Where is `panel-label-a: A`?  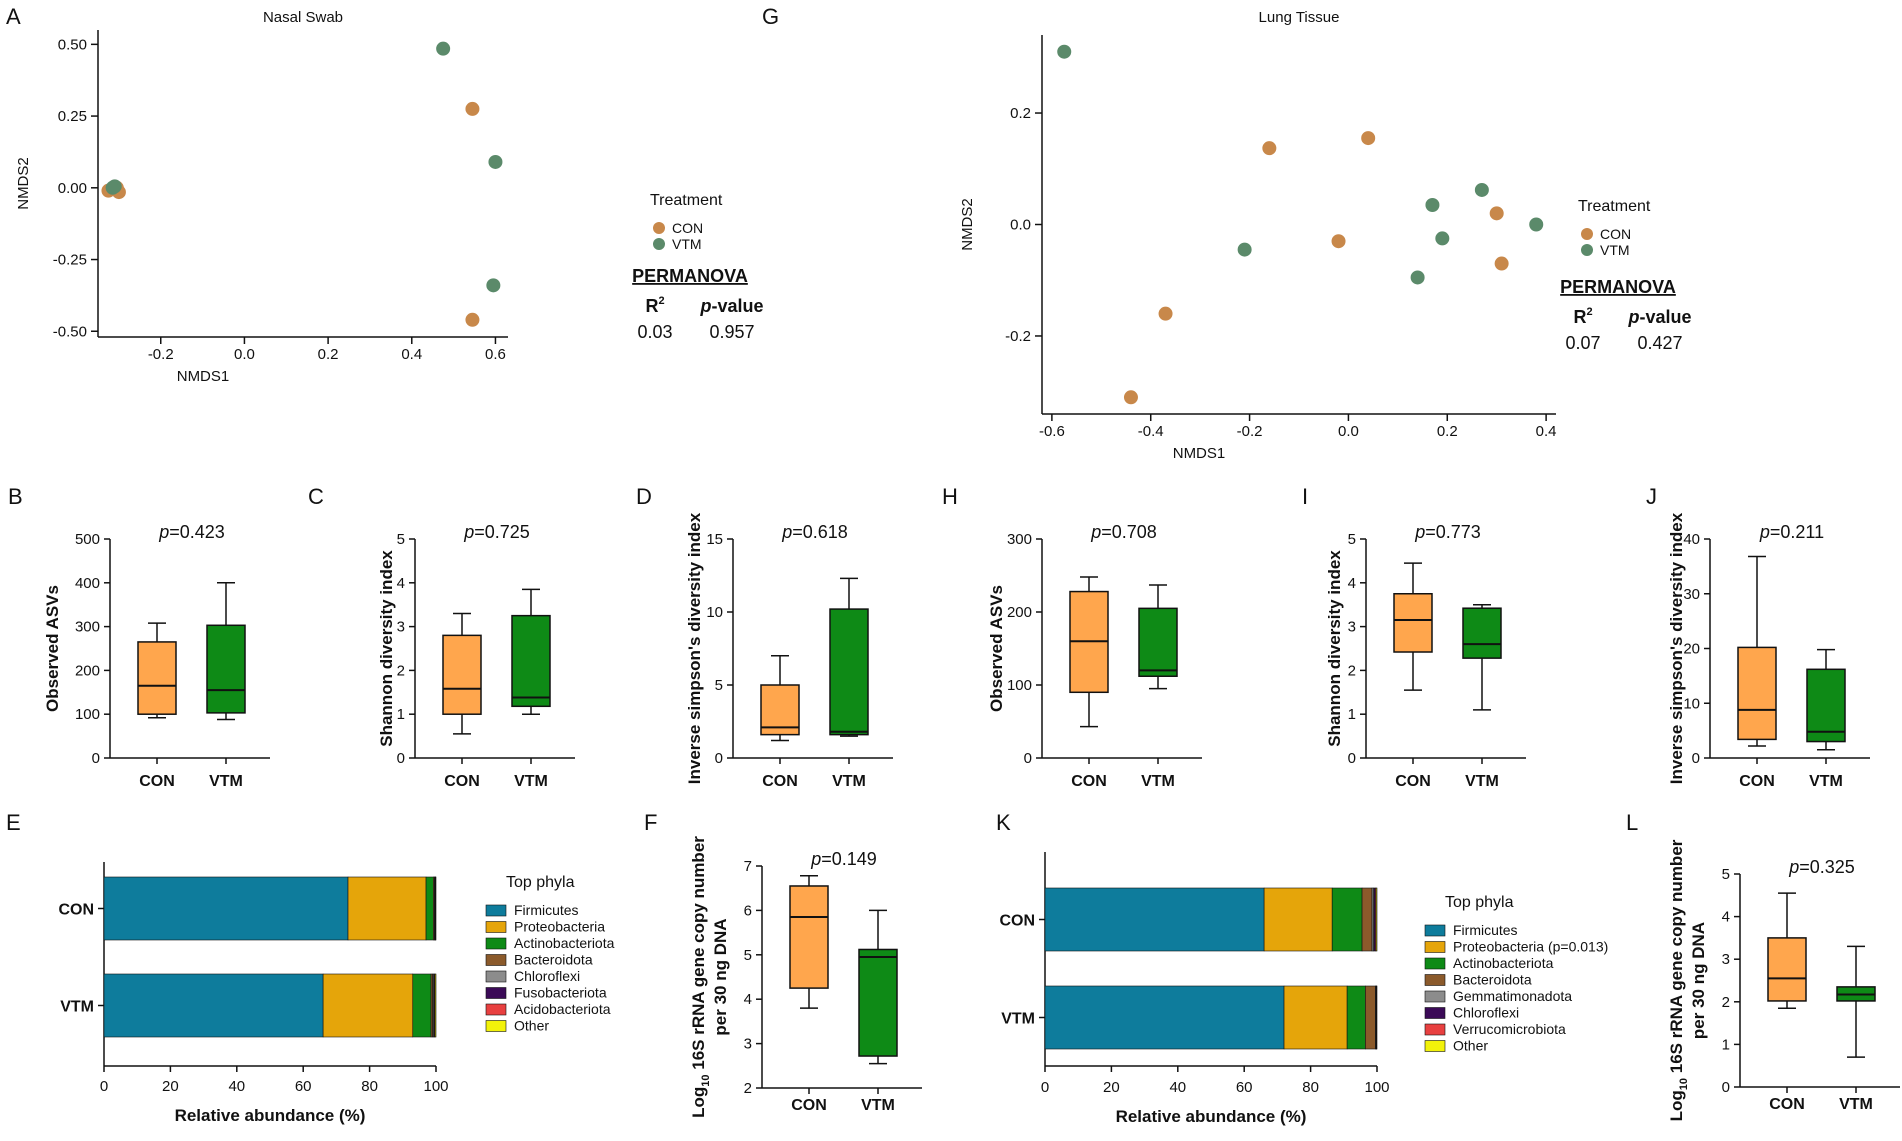 panel-label-a: A is located at coordinates (13, 16).